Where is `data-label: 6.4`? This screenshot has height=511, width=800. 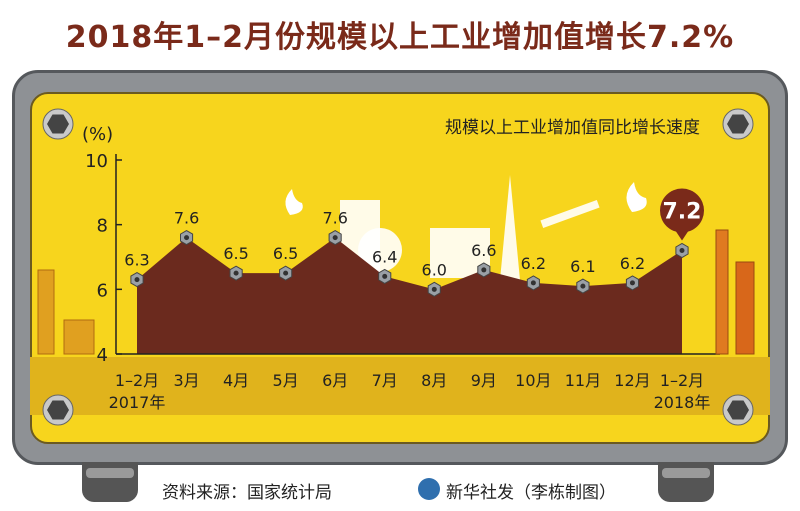 data-label: 6.4 is located at coordinates (384, 256).